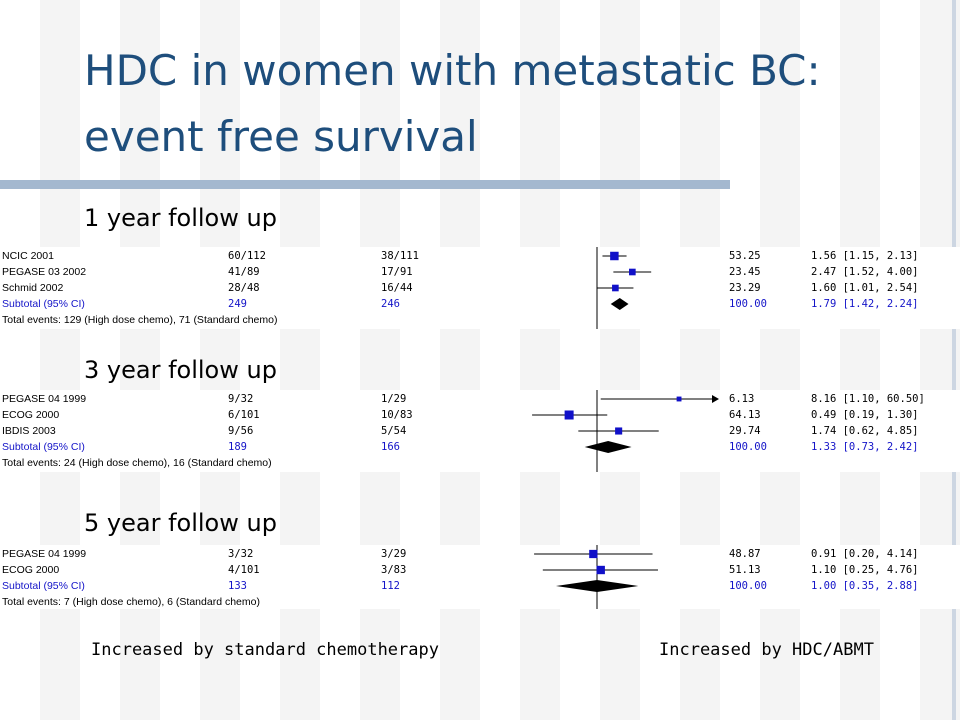 The width and height of the screenshot is (960, 720). What do you see at coordinates (244, 272) in the screenshot?
I see `hdc-events: 41/89` at bounding box center [244, 272].